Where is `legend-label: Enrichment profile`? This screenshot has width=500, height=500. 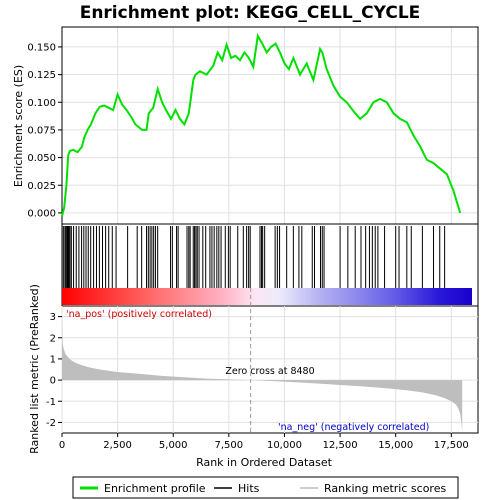
legend-label: Enrichment profile is located at coordinates (155, 488).